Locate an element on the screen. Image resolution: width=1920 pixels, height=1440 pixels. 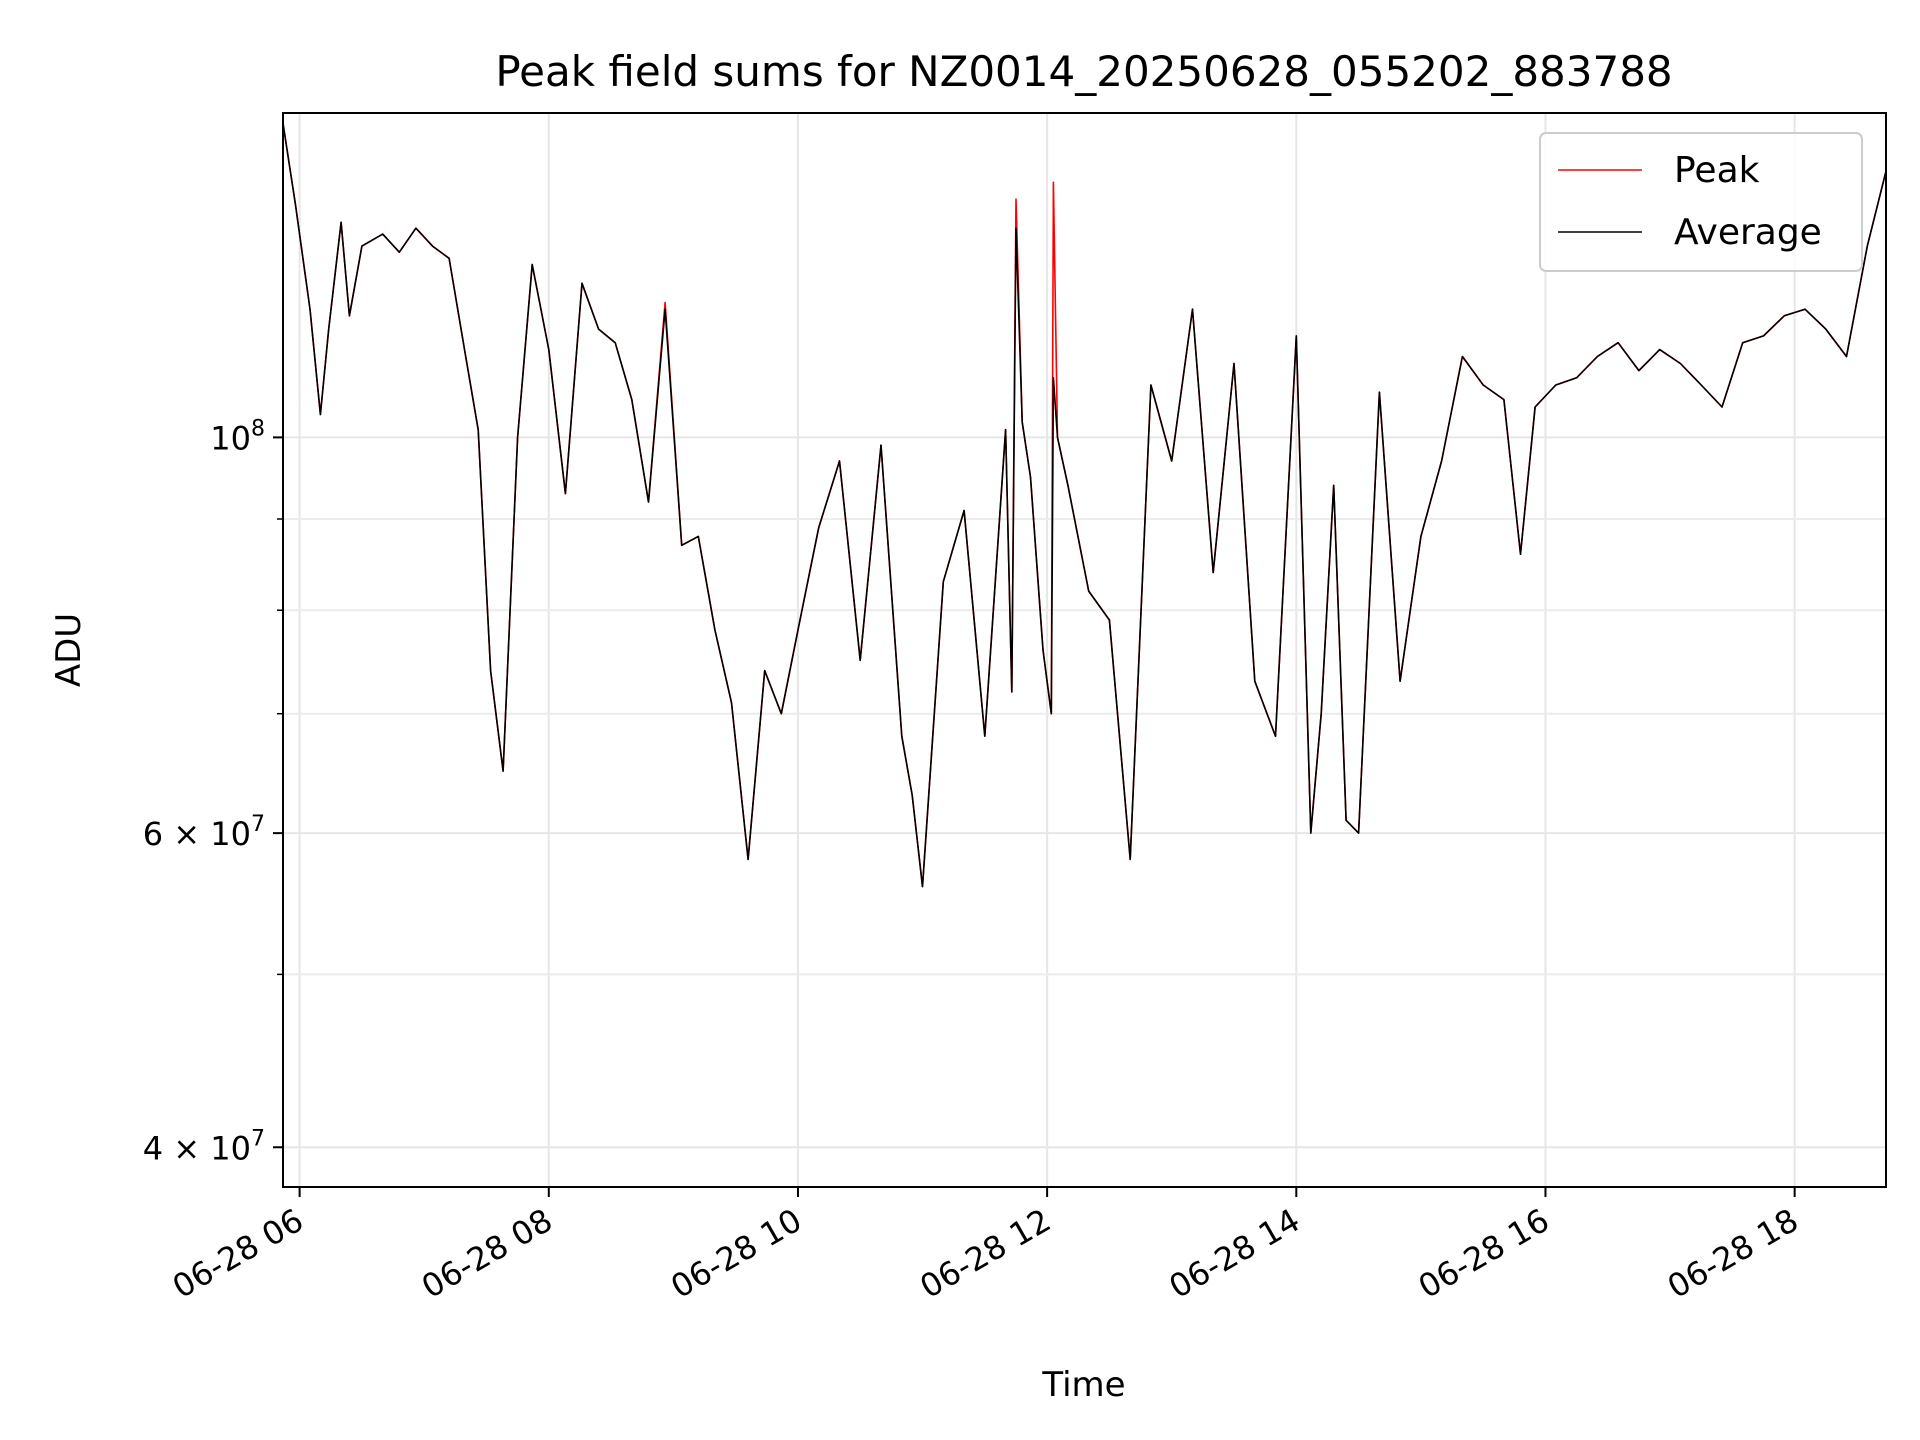
x-tick-label: 06-28 10 is located at coordinates (736, 1253).